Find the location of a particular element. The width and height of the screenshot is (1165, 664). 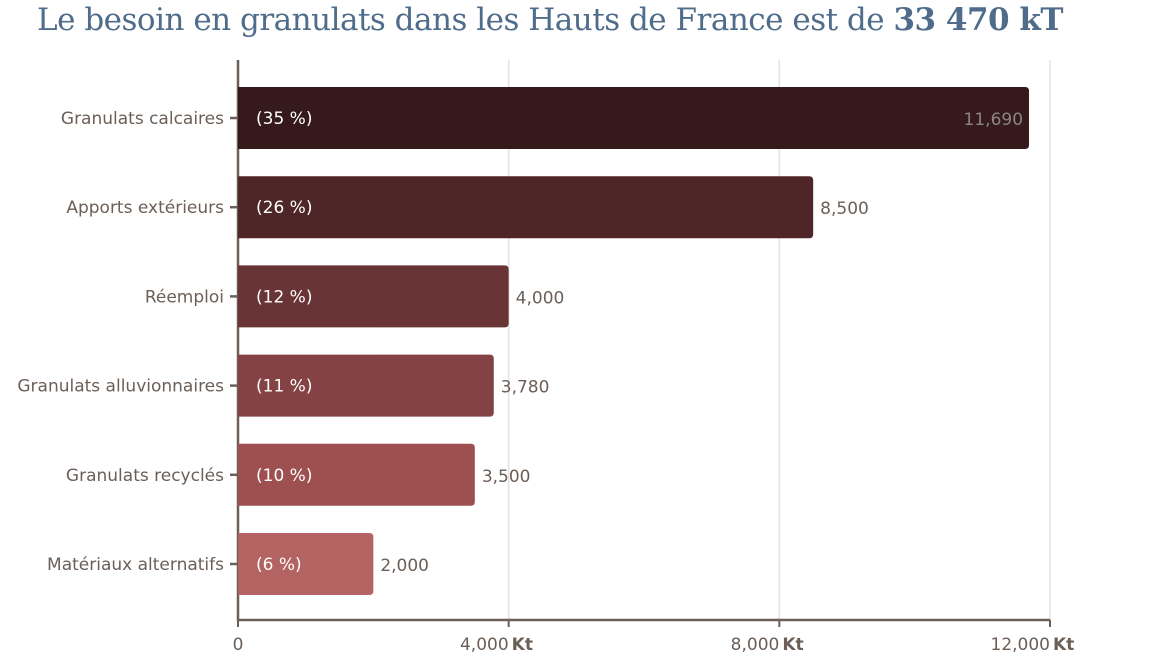

category-label: Granulats calcaires is located at coordinates (142, 119).